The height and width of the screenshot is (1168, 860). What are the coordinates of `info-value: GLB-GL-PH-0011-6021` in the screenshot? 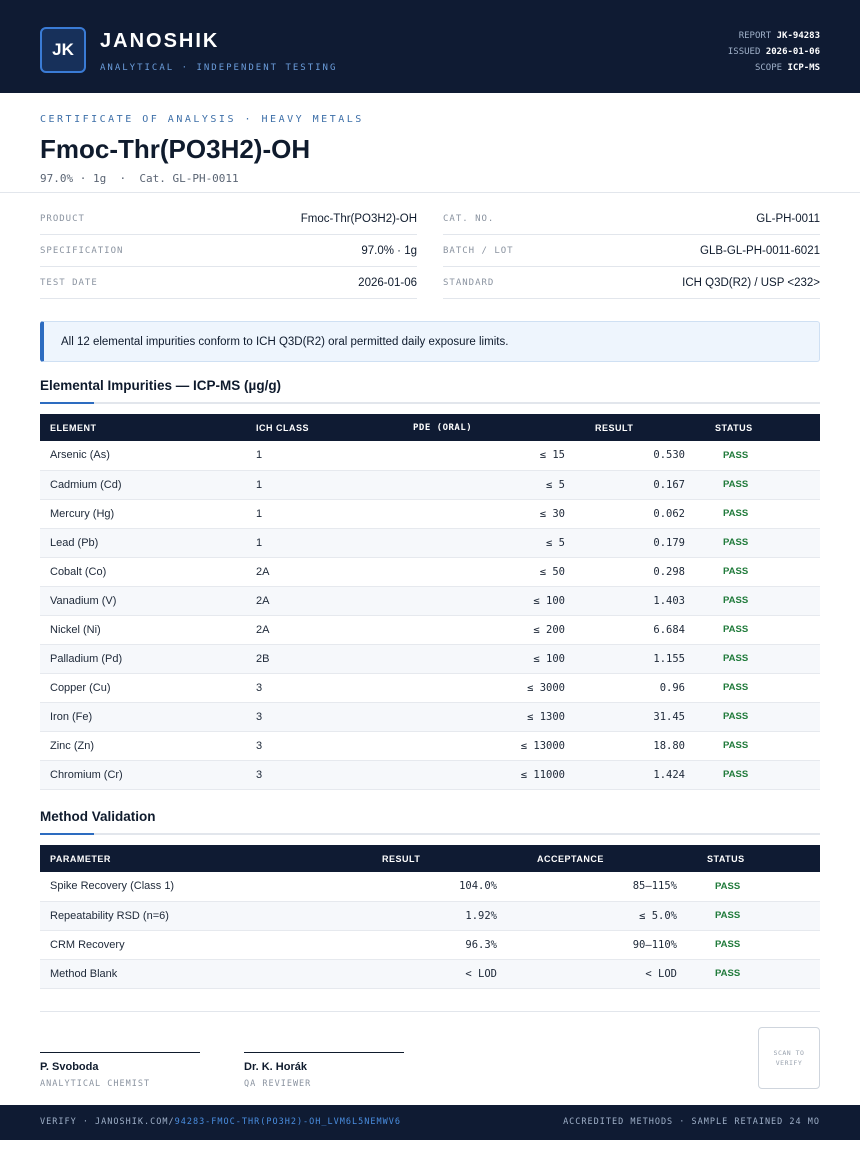 It's located at (760, 250).